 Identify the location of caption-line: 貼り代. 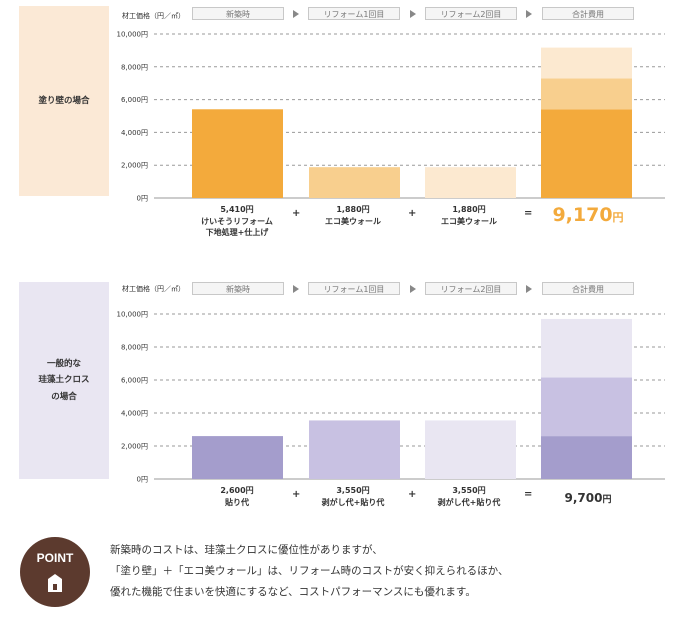
(237, 502).